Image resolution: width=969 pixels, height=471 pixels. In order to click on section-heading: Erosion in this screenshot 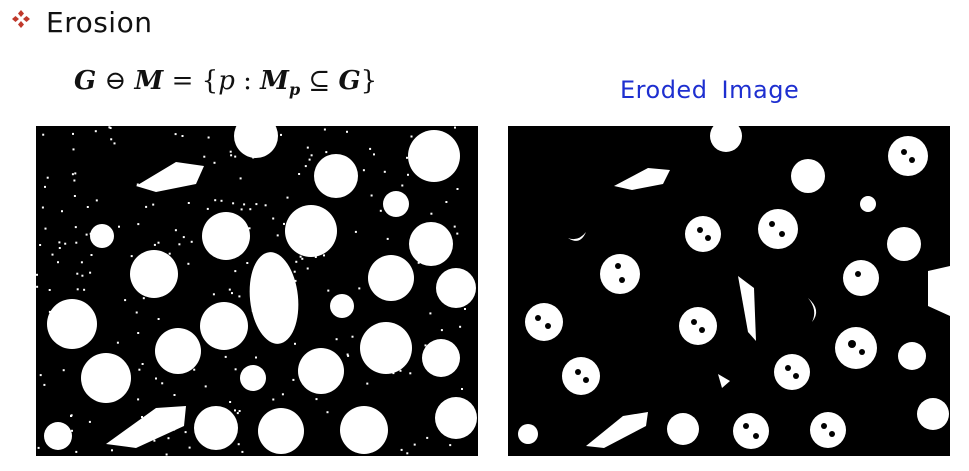, I will do `click(99, 22)`.